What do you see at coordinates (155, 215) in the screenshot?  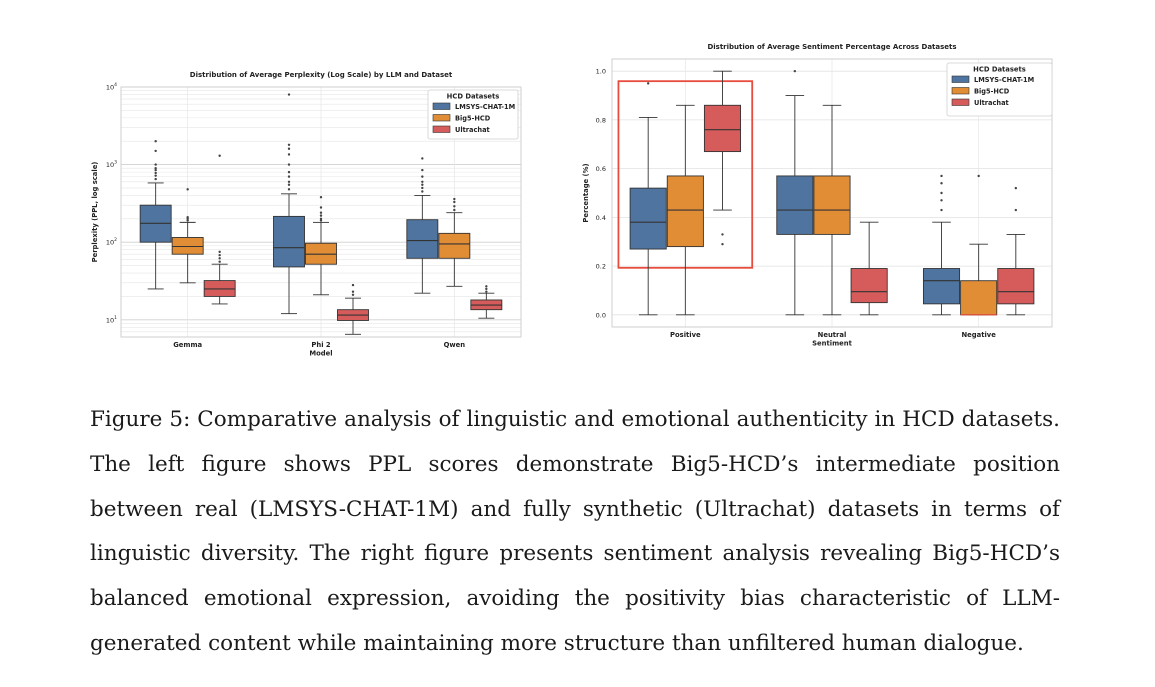 I see `box-lmsys-chat-1m-gemma` at bounding box center [155, 215].